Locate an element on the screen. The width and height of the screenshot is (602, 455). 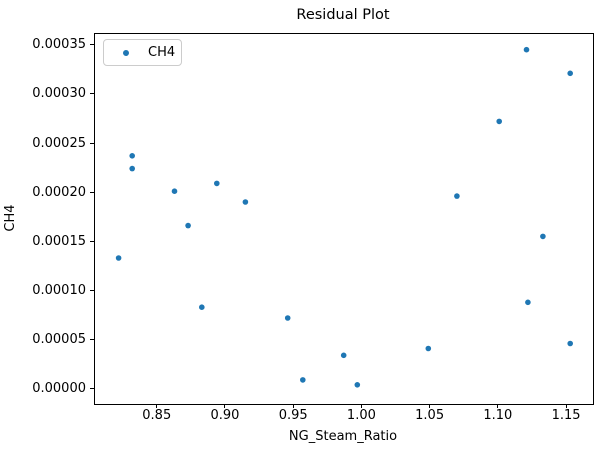
y-tick-label: 0.00030 is located at coordinates (59, 94).